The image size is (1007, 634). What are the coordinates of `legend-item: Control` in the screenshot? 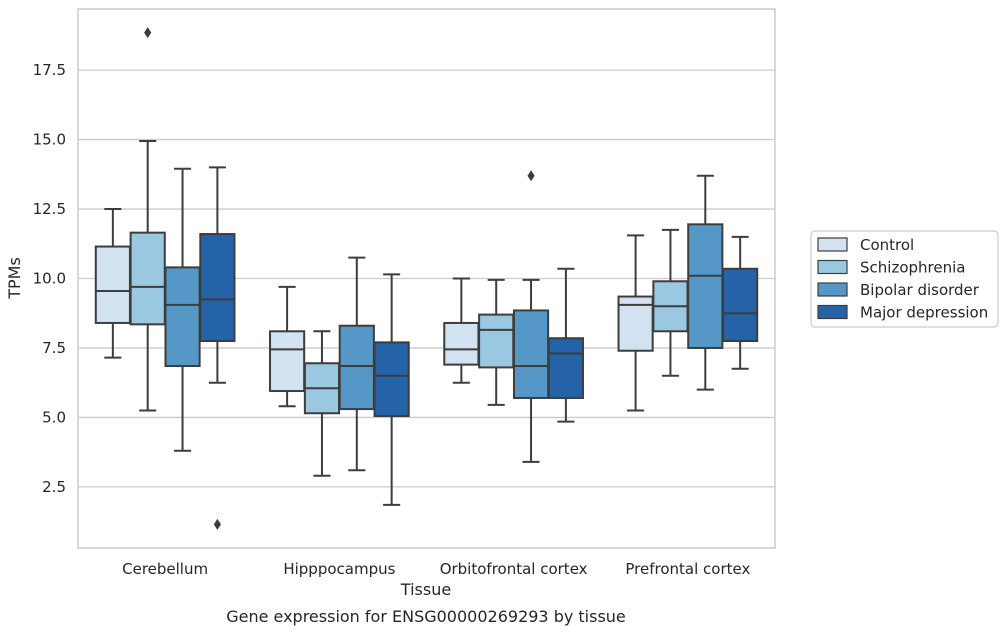 It's located at (865, 245).